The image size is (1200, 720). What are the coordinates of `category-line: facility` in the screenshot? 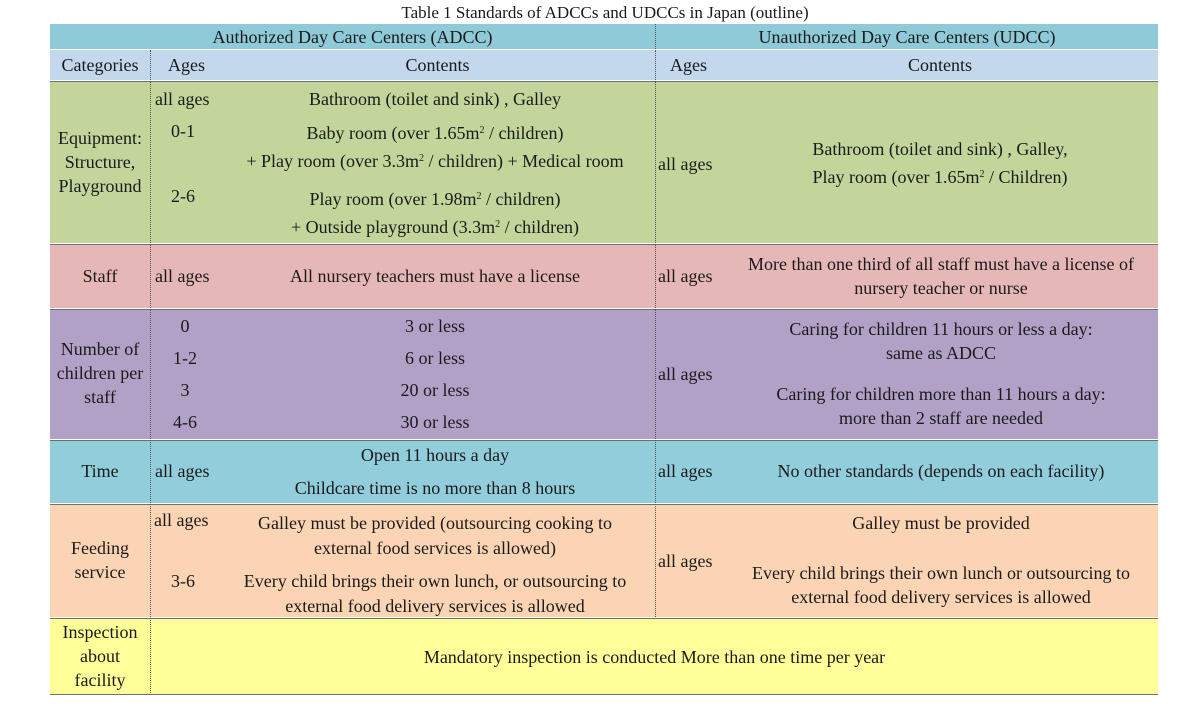 It's located at (100, 680).